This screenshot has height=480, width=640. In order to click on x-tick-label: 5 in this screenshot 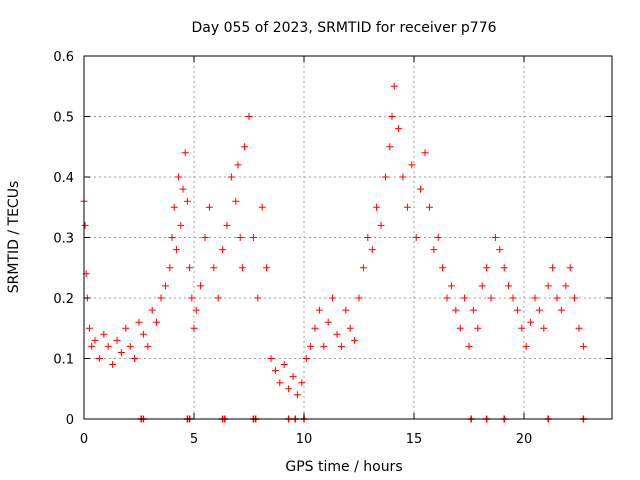, I will do `click(194, 439)`.